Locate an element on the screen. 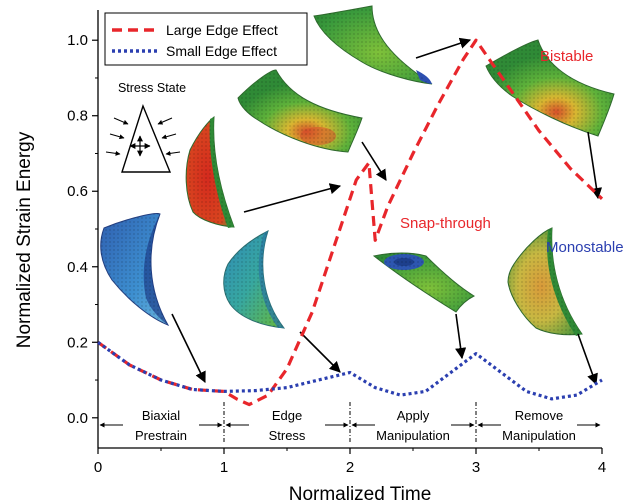  y-tick-label: 0.0 is located at coordinates (77, 418).